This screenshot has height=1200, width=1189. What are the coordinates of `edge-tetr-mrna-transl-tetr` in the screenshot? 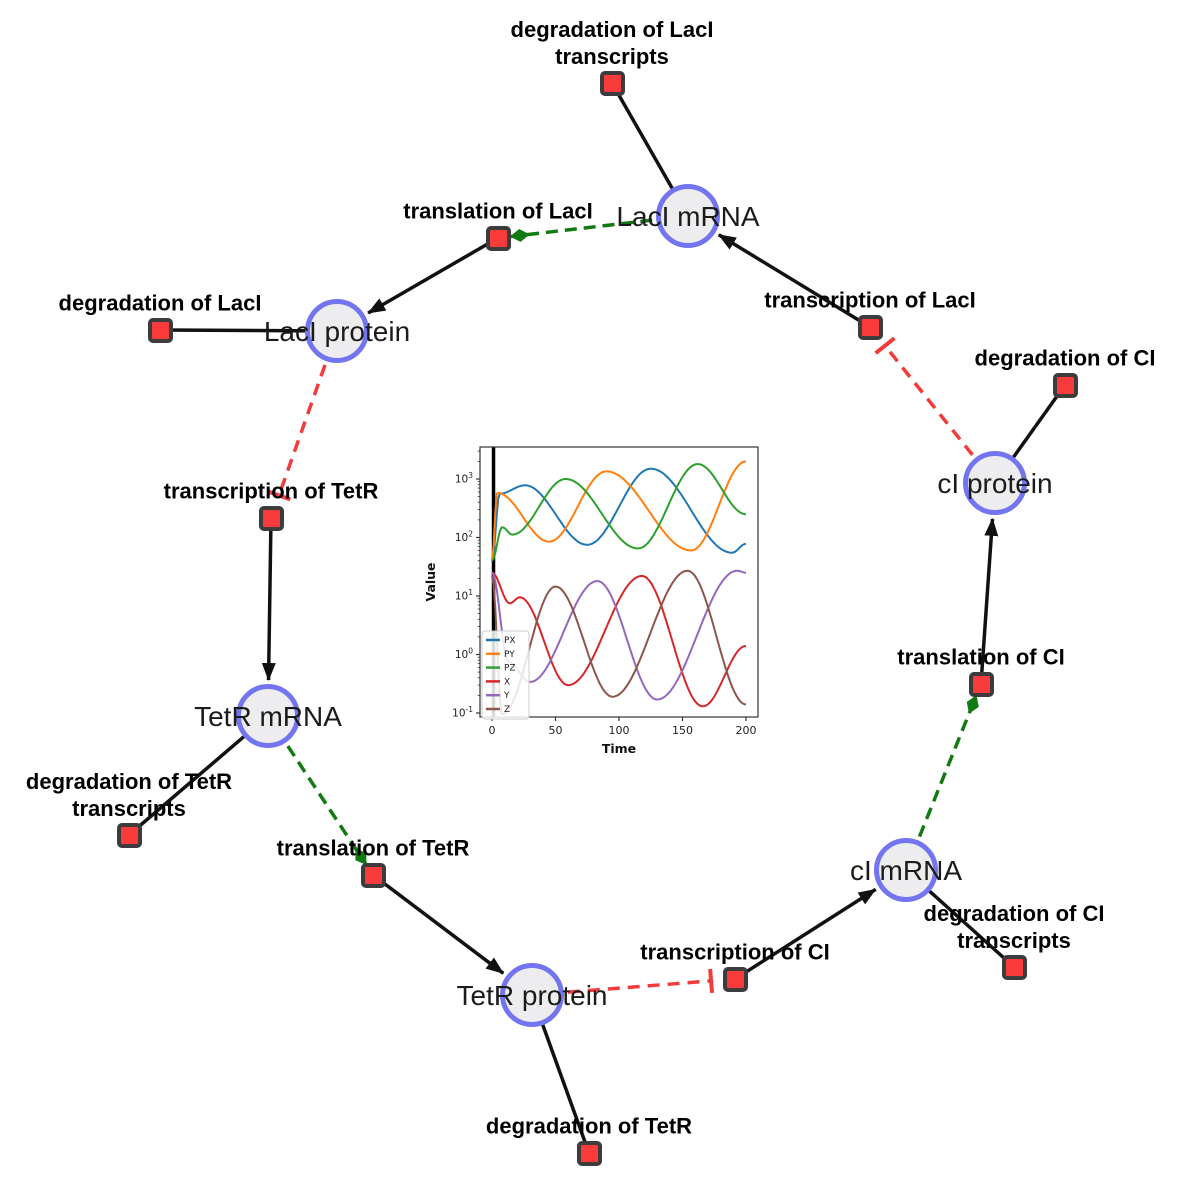 It's located at (327, 805).